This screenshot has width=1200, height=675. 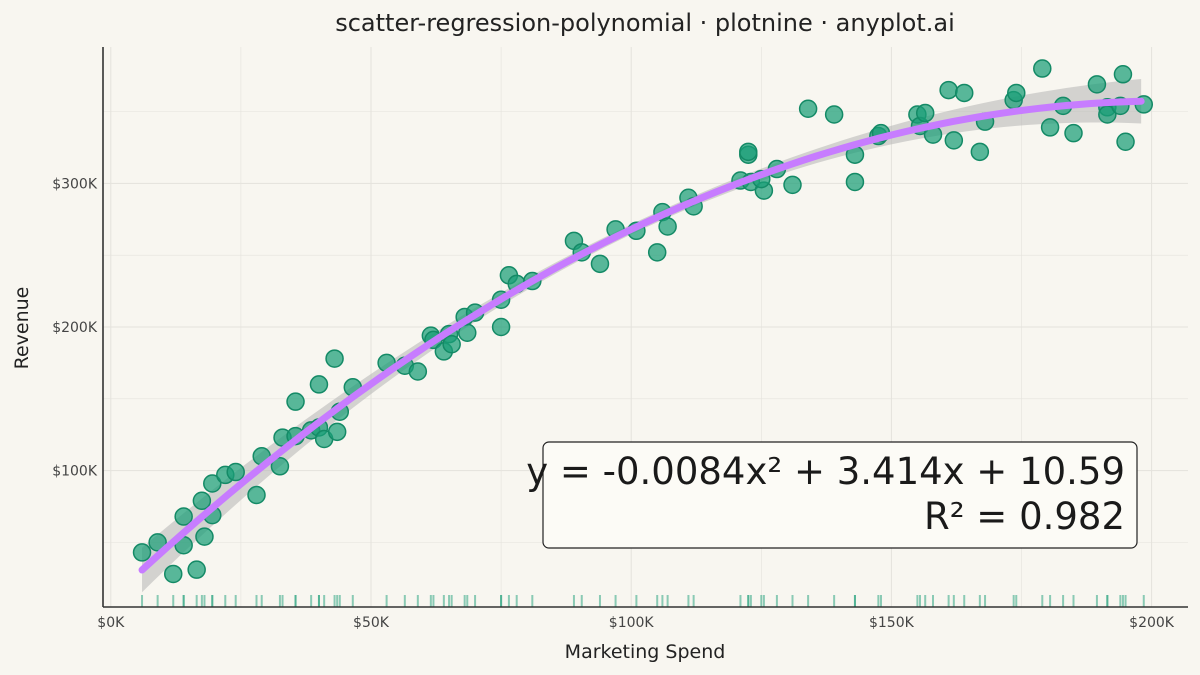 What do you see at coordinates (840, 495) in the screenshot?
I see `annotation-box` at bounding box center [840, 495].